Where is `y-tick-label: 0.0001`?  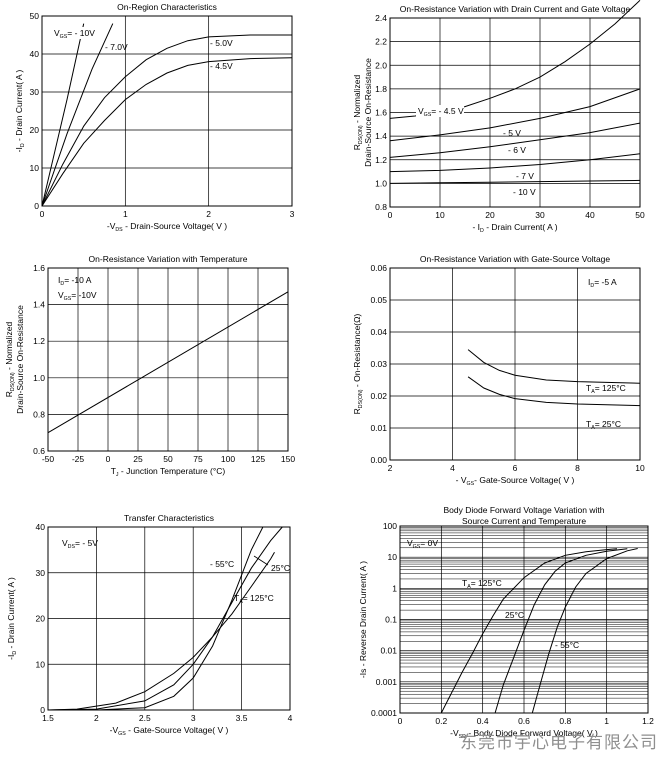
y-tick-label: 0.0001 is located at coordinates (384, 713).